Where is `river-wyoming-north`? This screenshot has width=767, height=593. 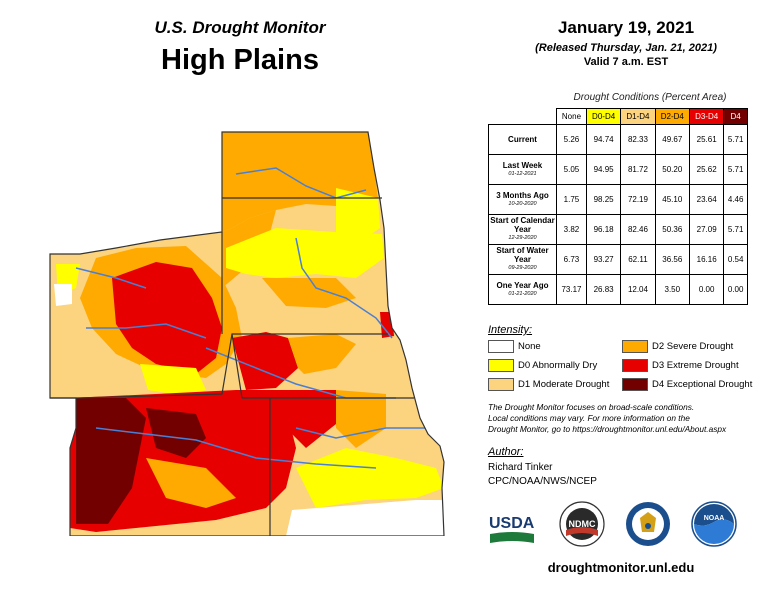 river-wyoming-north is located at coordinates (111, 278).